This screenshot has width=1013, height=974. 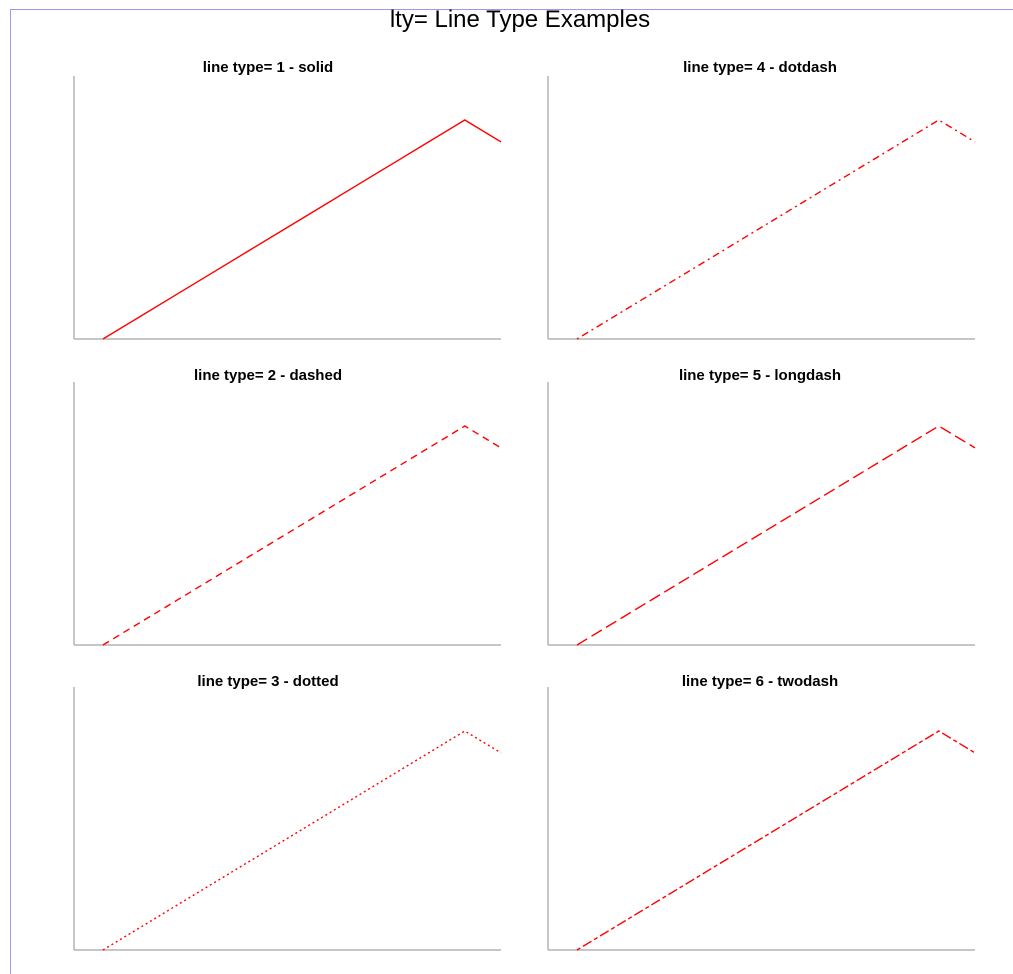 What do you see at coordinates (302, 840) in the screenshot?
I see `series-line-dotted` at bounding box center [302, 840].